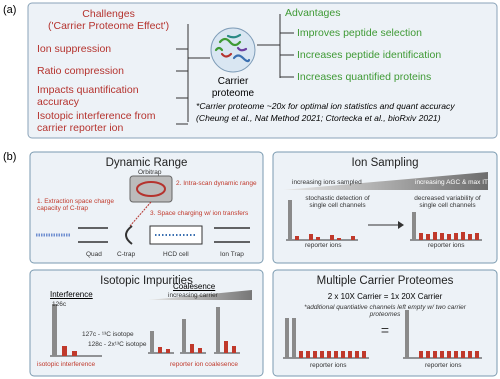 The image size is (500, 379). I want to click on challenge: Impacts quantification accuracy, so click(88, 96).